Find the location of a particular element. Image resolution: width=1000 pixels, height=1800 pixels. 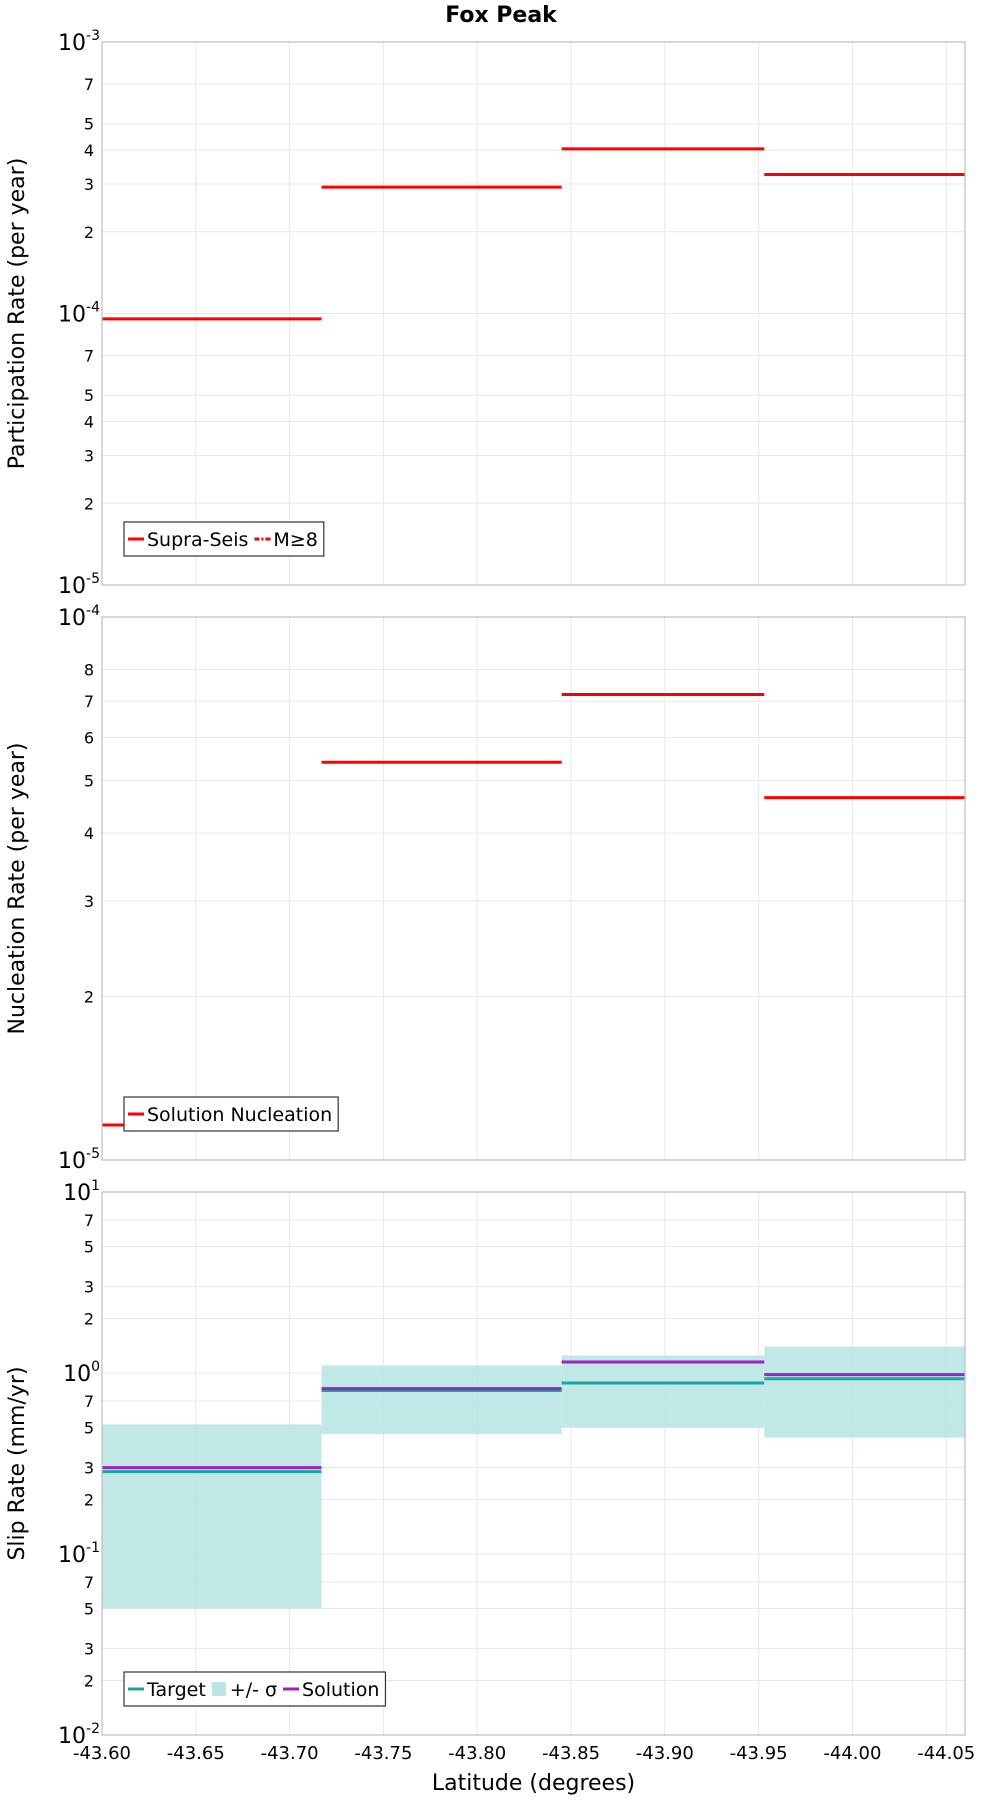

legend-label: Solution Nucleation is located at coordinates (239, 1115).